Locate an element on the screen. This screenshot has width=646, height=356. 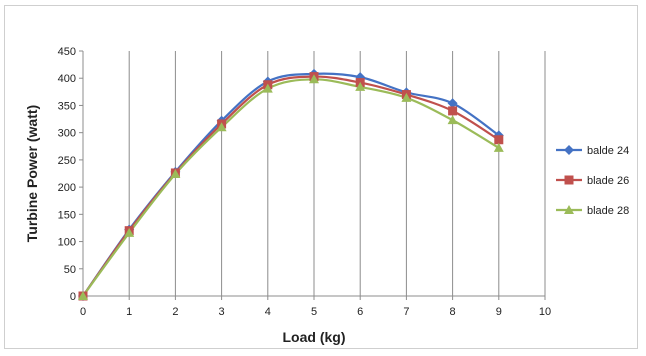
x-tick-label: 1 is located at coordinates (129, 312).